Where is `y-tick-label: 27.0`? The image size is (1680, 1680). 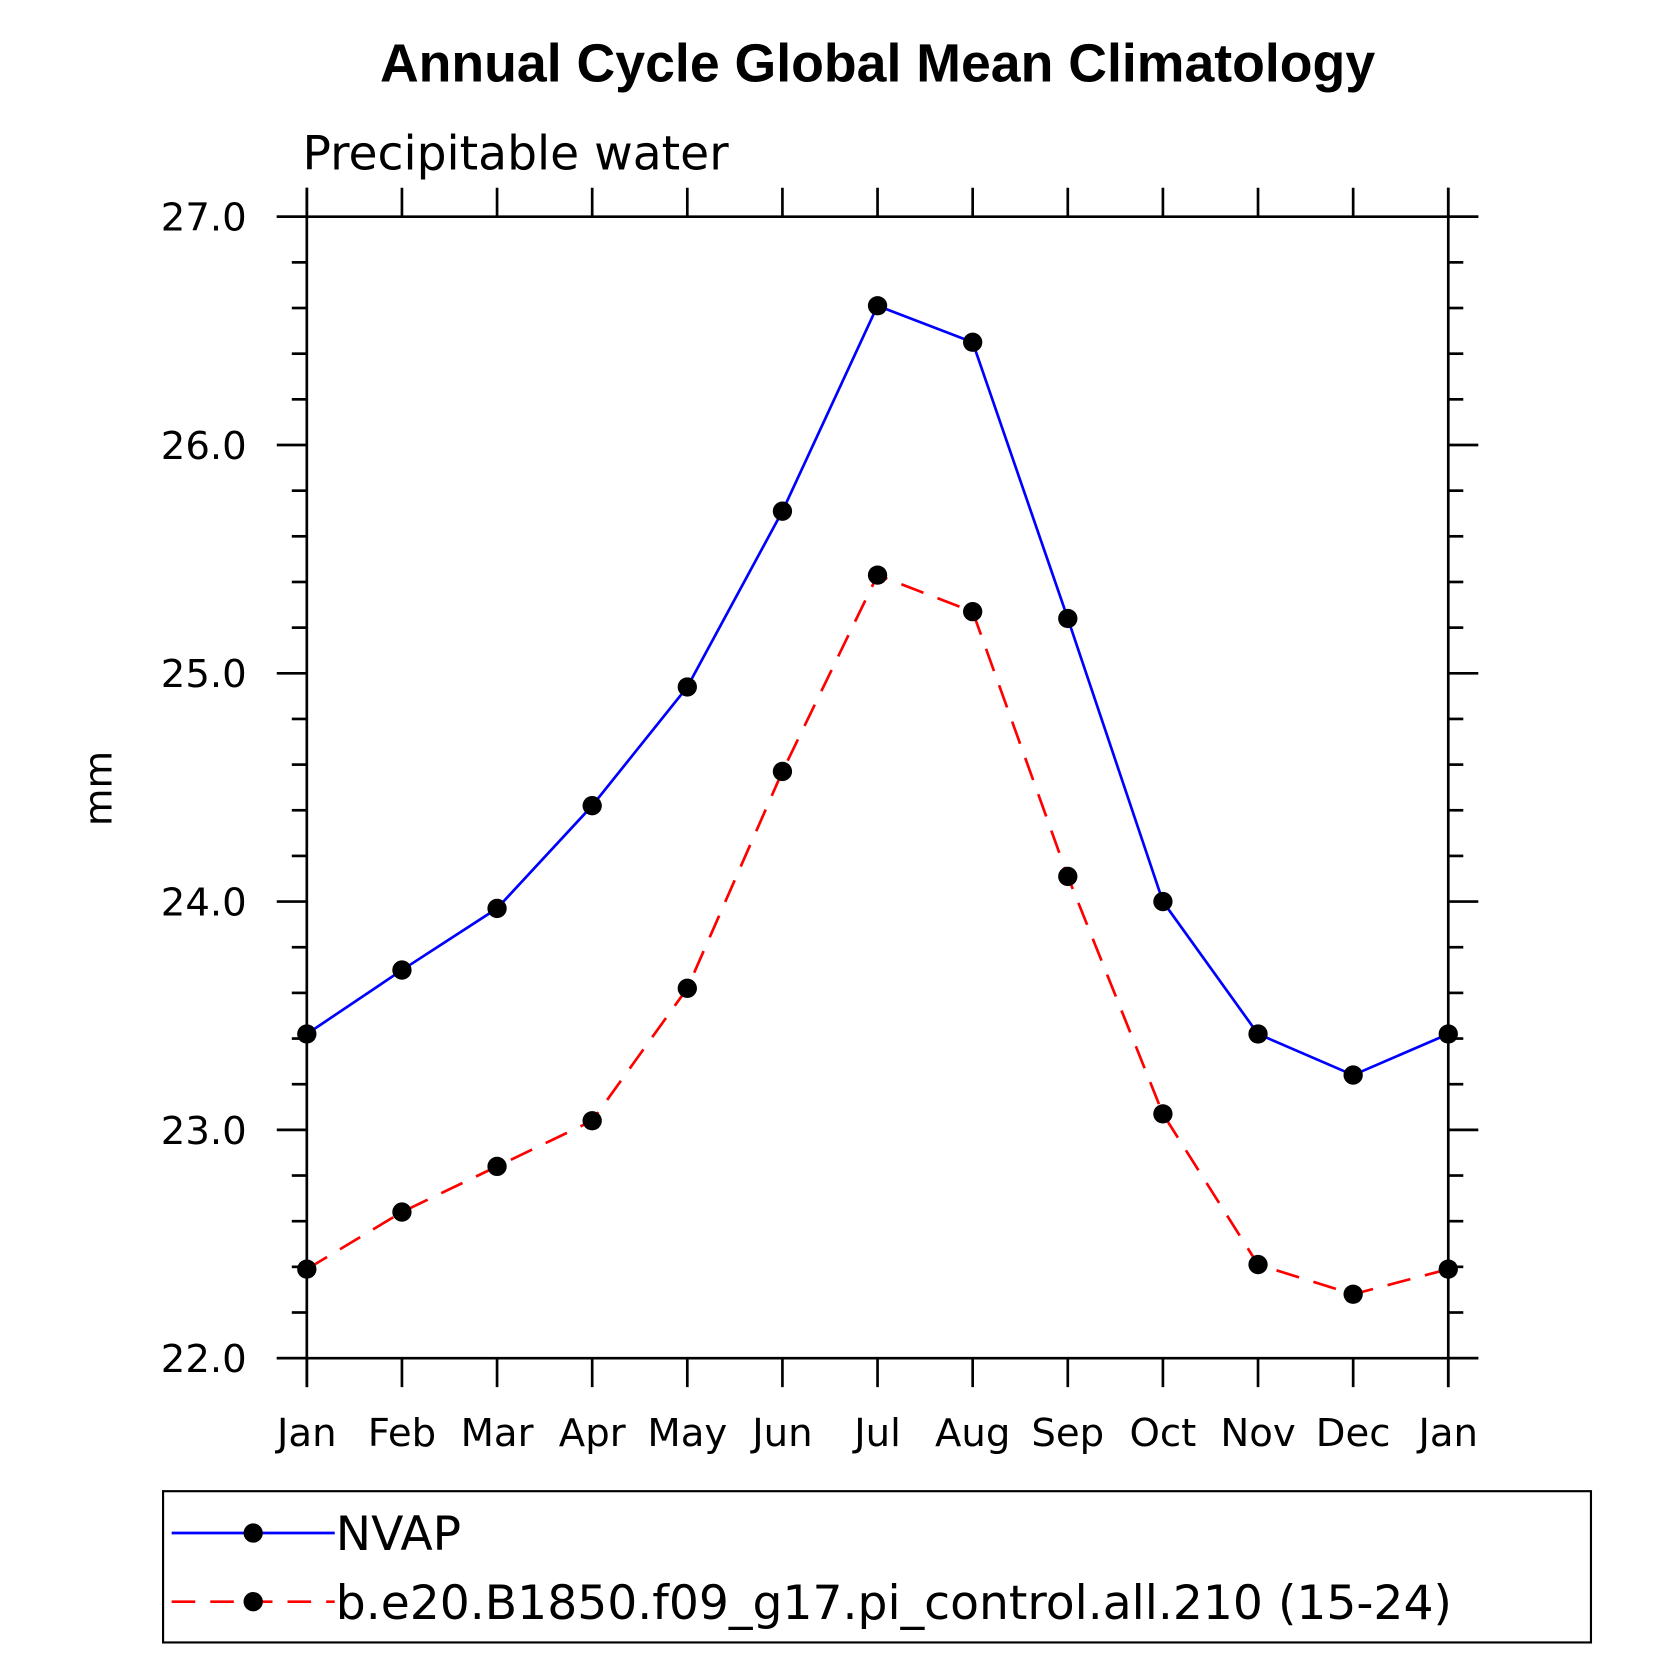
y-tick-label: 27.0 is located at coordinates (204, 218).